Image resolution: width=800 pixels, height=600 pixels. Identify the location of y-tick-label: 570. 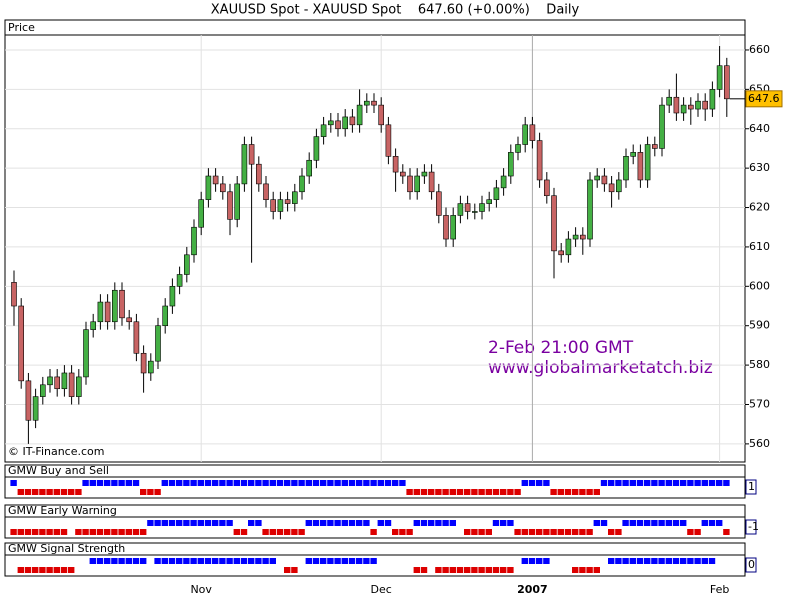
(759, 403).